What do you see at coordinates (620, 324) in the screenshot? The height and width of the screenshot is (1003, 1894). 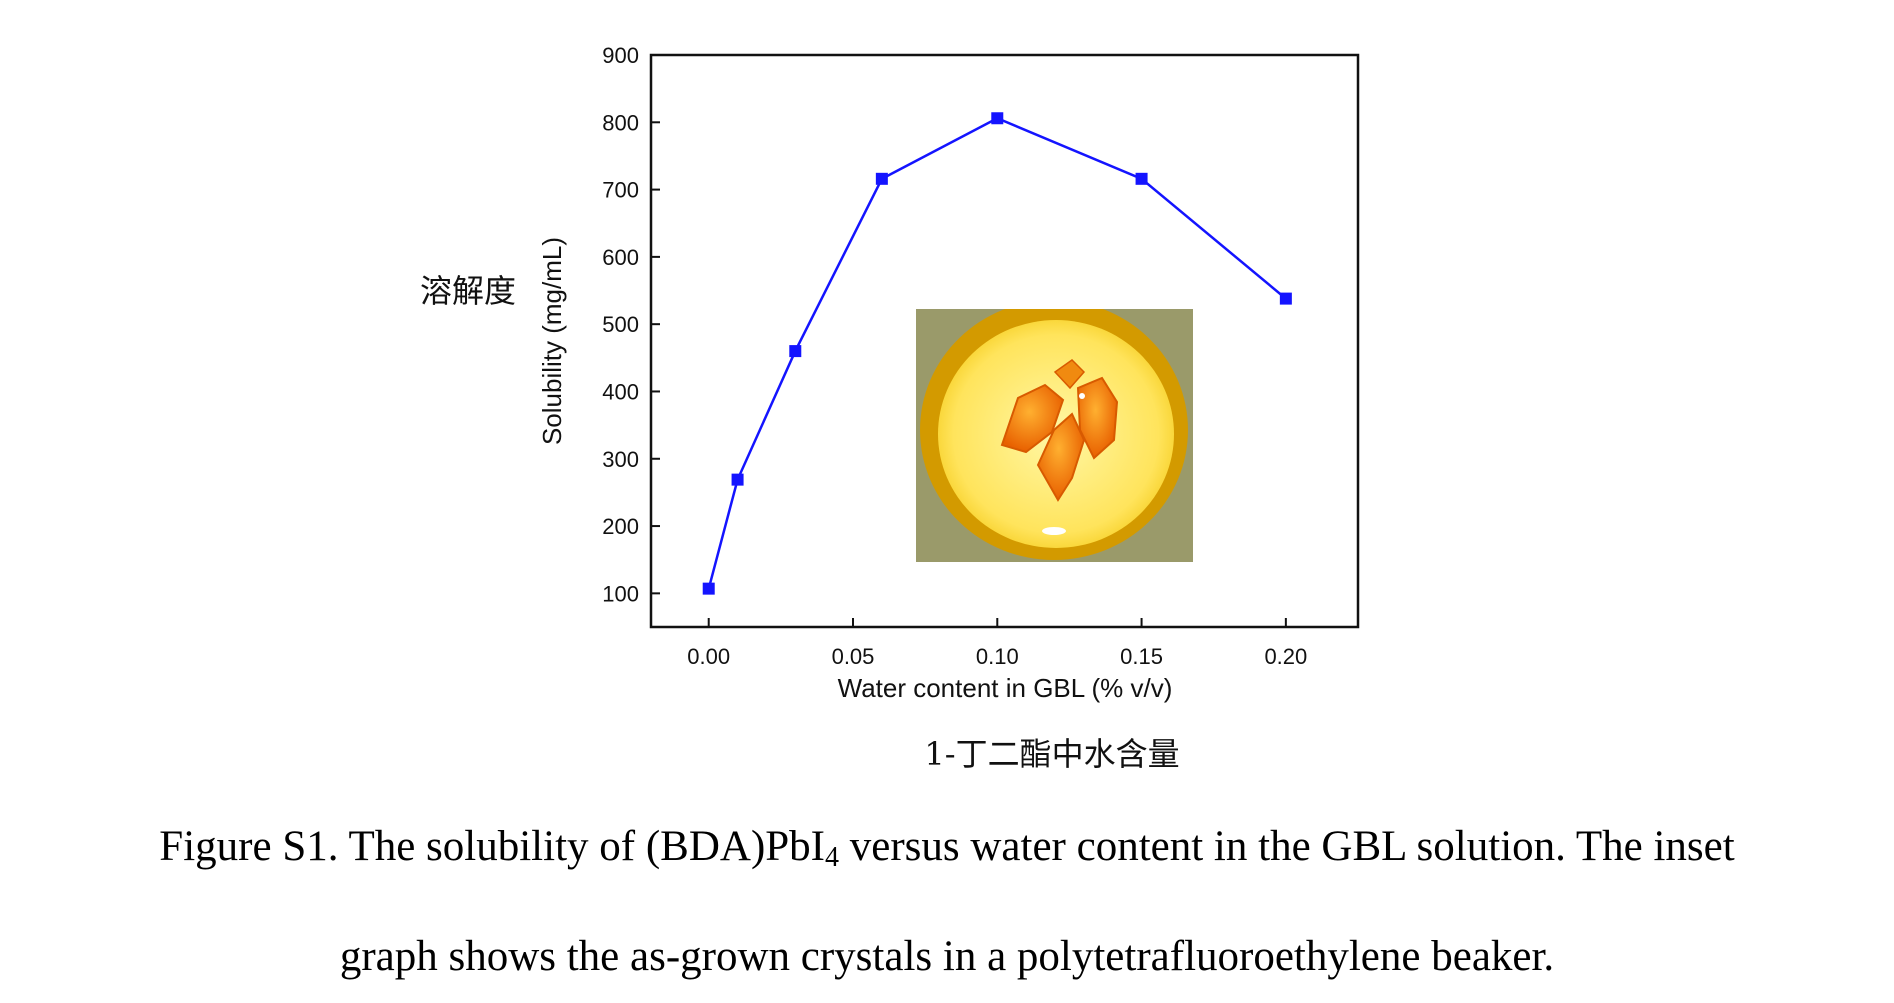 I see `y-tick-label: 500` at bounding box center [620, 324].